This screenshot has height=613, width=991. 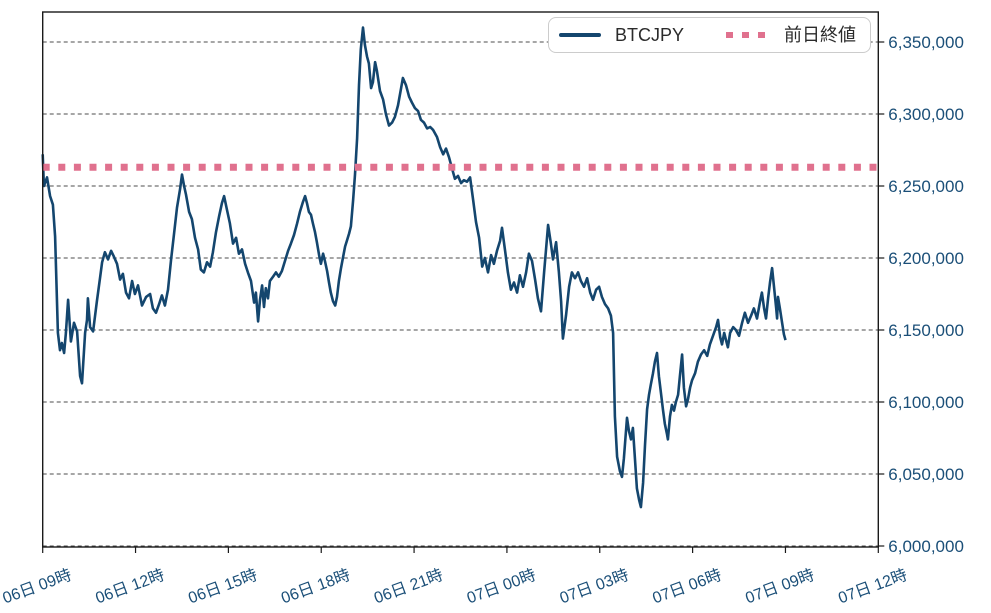 What do you see at coordinates (37, 587) in the screenshot?
I see `x-tick-label: 06日 09時` at bounding box center [37, 587].